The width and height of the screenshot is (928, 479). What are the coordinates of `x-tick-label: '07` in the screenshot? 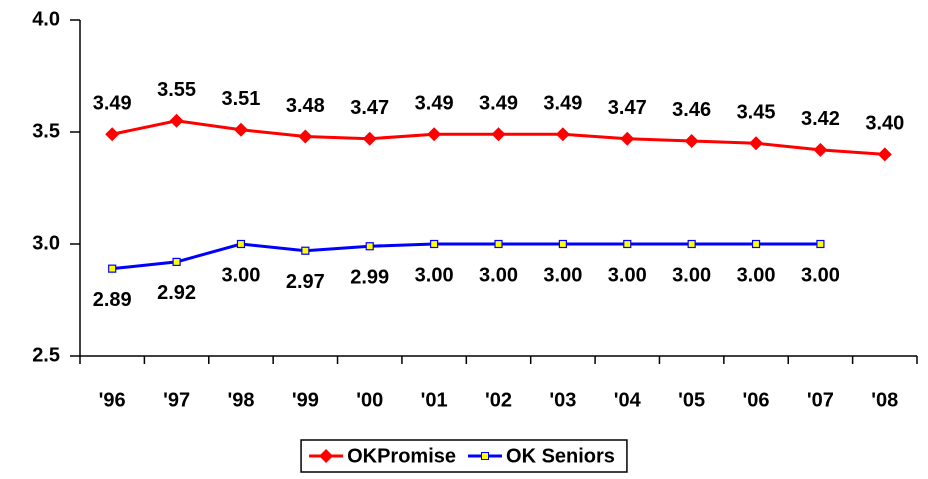 It's located at (820, 400).